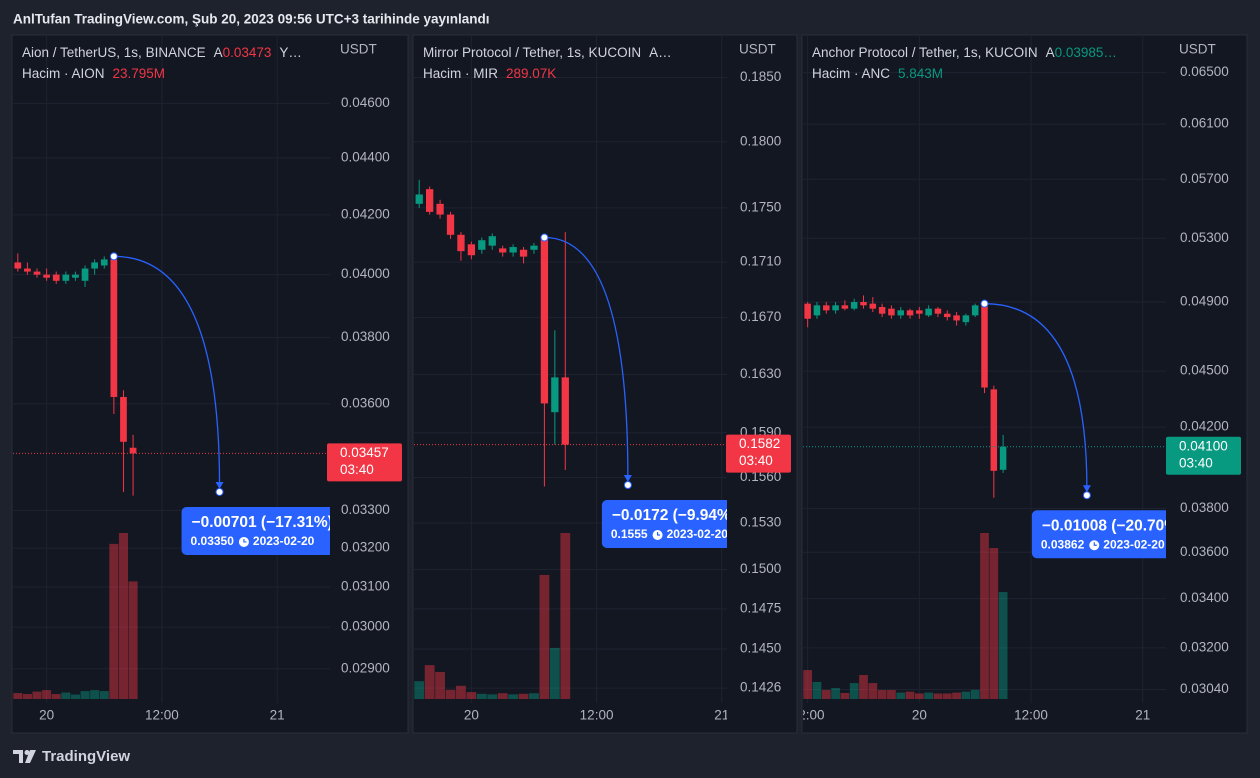 This screenshot has height=778, width=1260. I want to click on tooltip-box, so click(1098, 534).